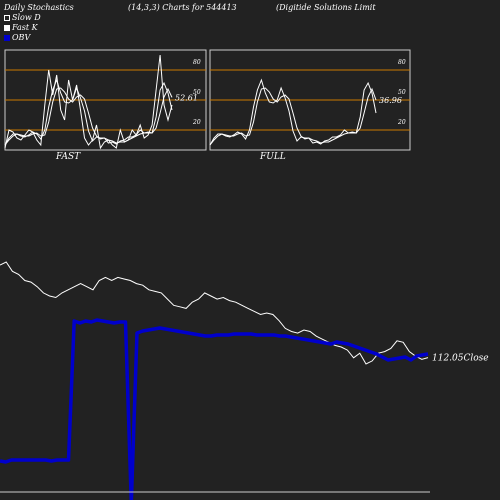 This screenshot has width=500, height=500. I want to click on legend-fast-k-label: Fast K, so click(25, 27).